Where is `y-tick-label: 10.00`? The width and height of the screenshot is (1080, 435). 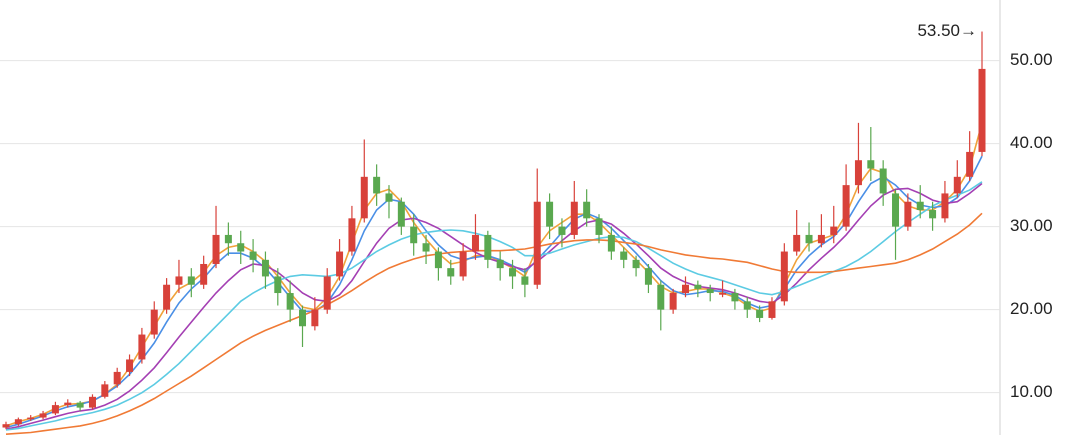
y-tick-label: 10.00 is located at coordinates (1031, 391).